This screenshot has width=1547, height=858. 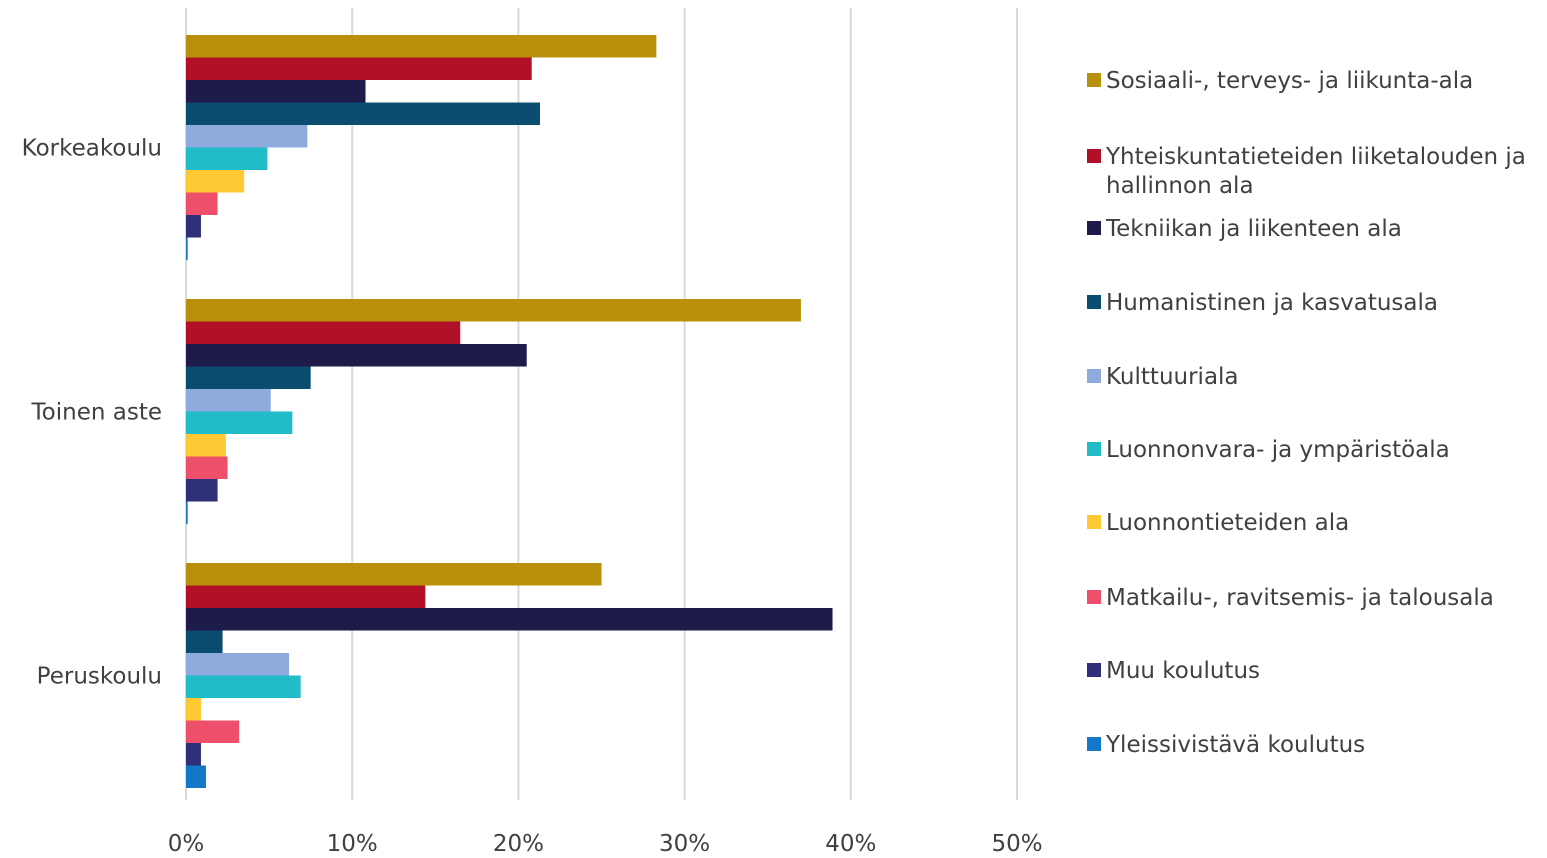 What do you see at coordinates (1183, 671) in the screenshot?
I see `legend-label: Muu koulutus` at bounding box center [1183, 671].